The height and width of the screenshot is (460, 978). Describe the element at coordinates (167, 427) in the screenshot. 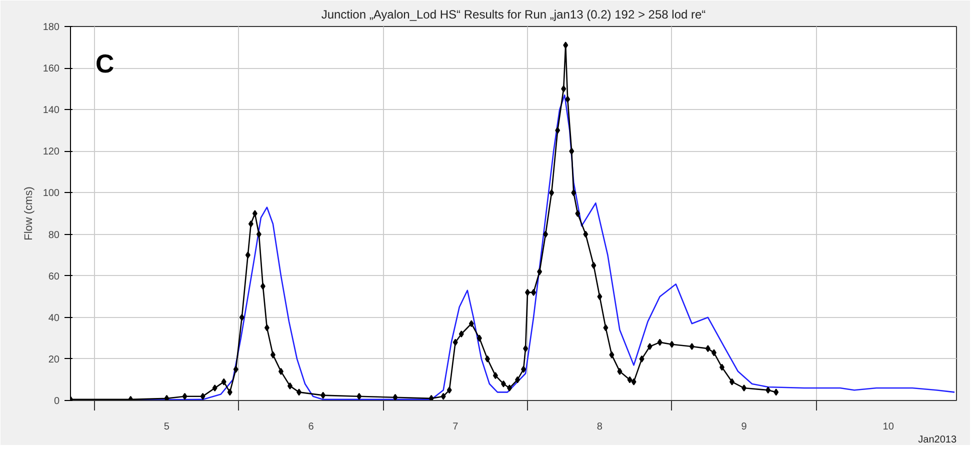

I see `x-tick-label: 5` at that location.